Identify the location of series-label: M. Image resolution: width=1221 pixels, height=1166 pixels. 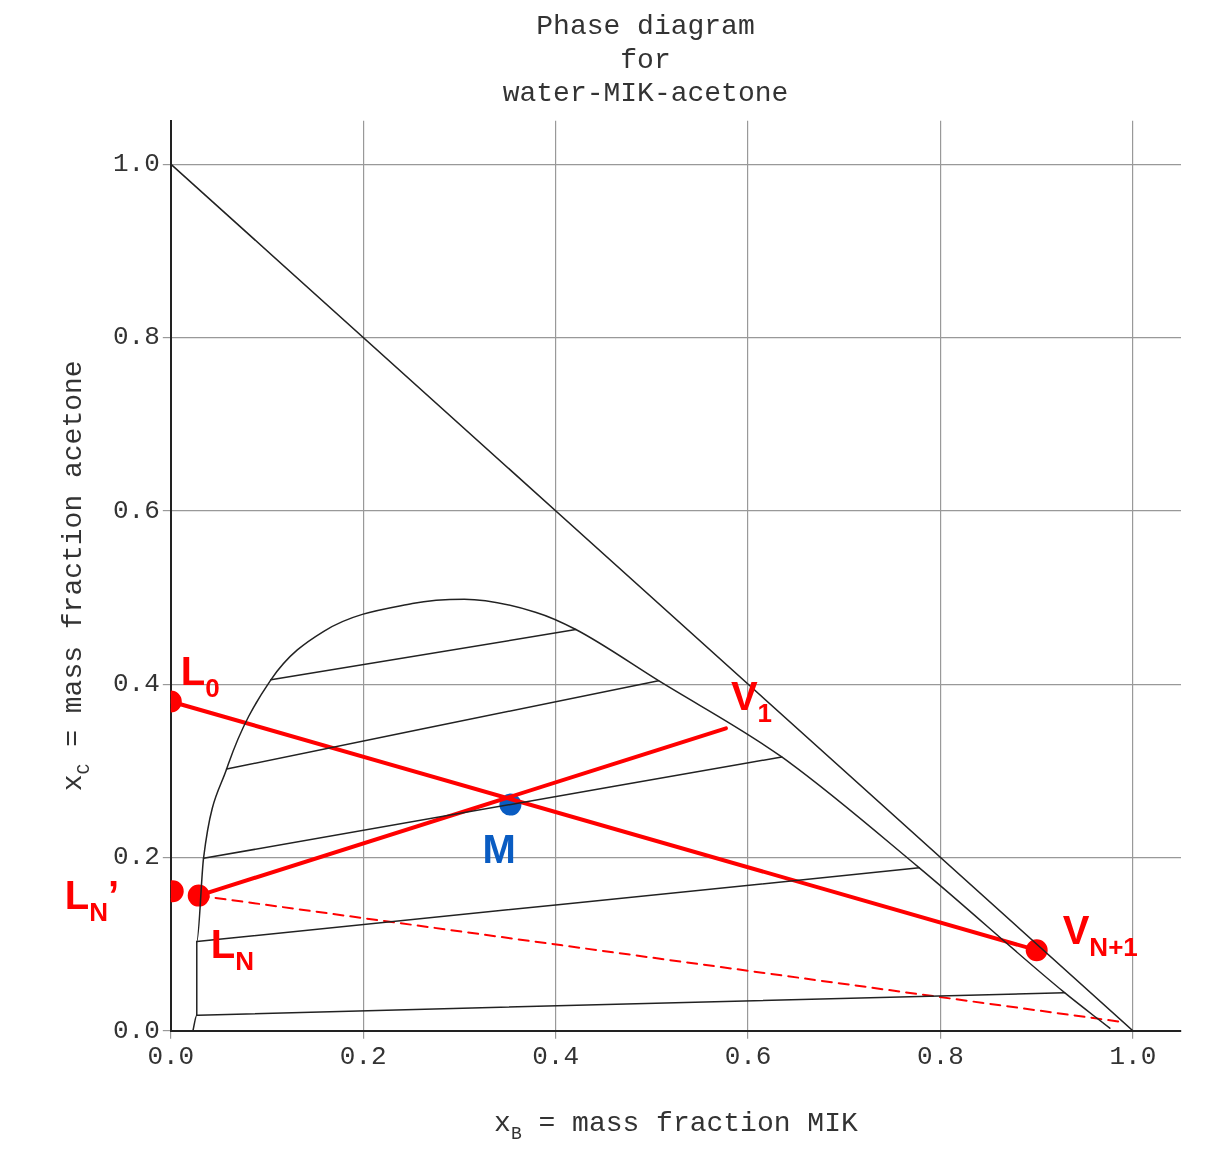
(499, 848).